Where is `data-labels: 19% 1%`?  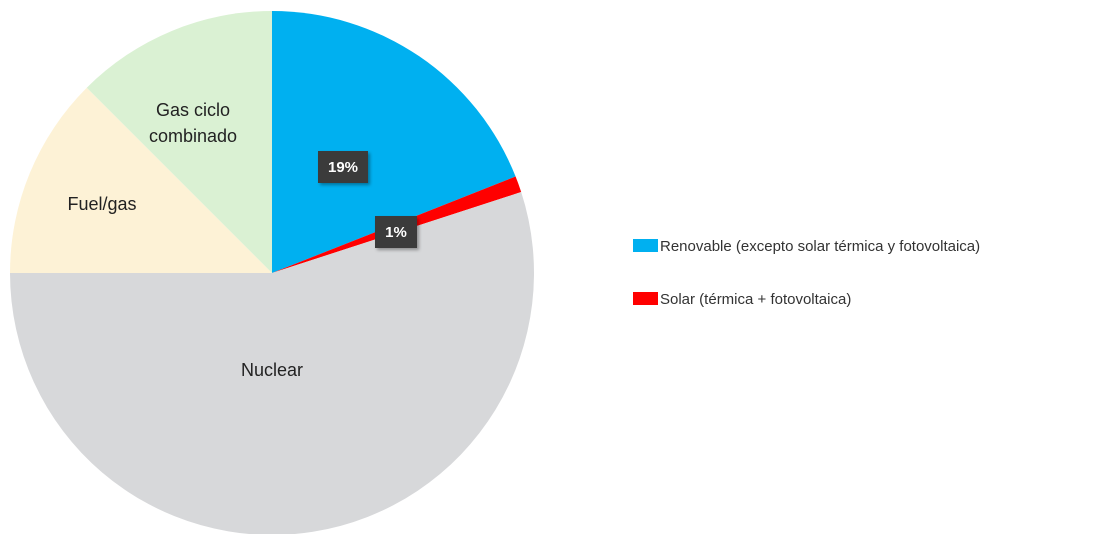 data-labels: 19% 1% is located at coordinates (367, 199).